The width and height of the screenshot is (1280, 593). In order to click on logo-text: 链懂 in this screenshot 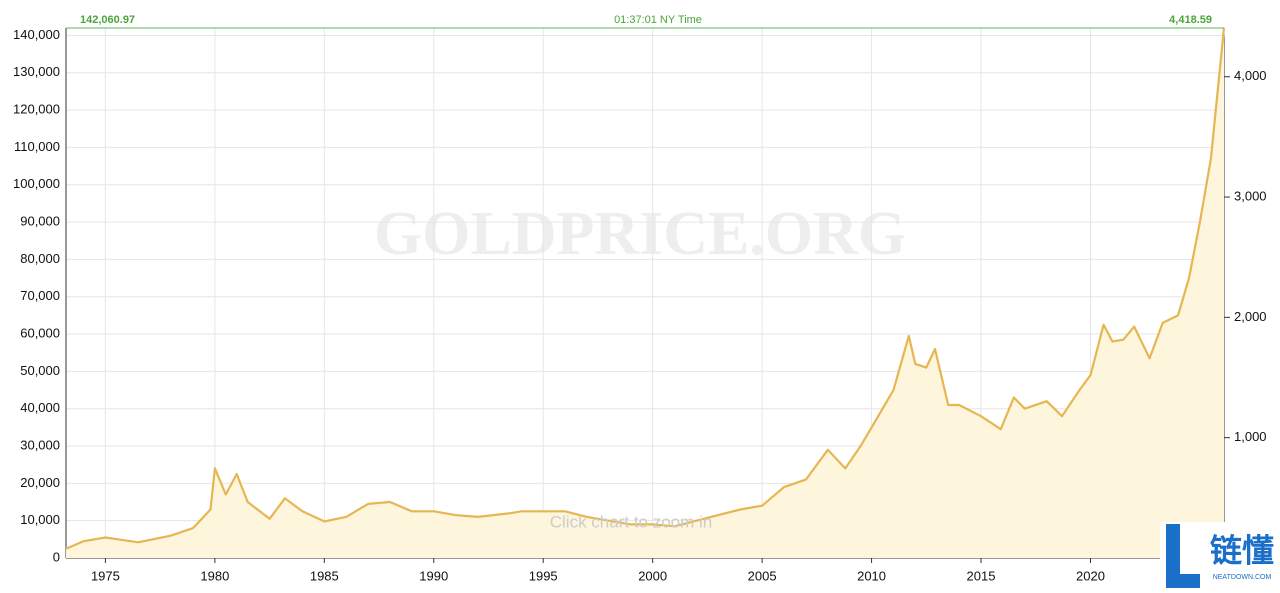, I will do `click(1242, 550)`.